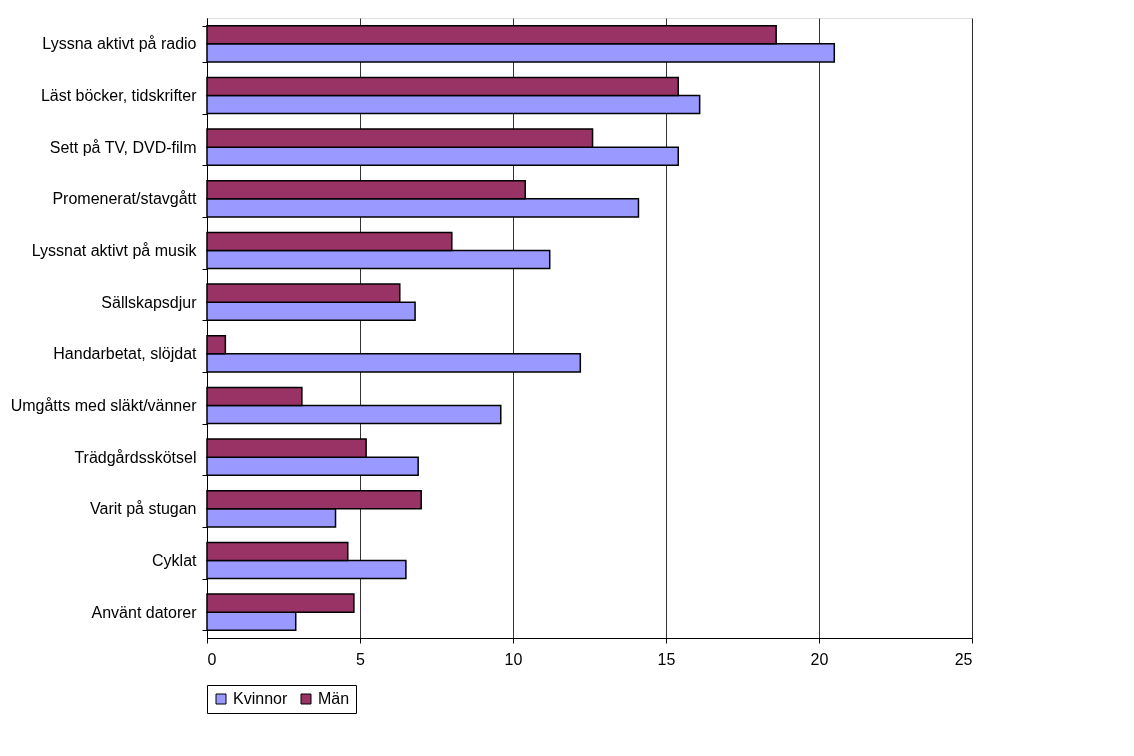 This screenshot has width=1134, height=756. What do you see at coordinates (119, 44) in the screenshot?
I see `y-tick-label: Lyssna aktivt på radio` at bounding box center [119, 44].